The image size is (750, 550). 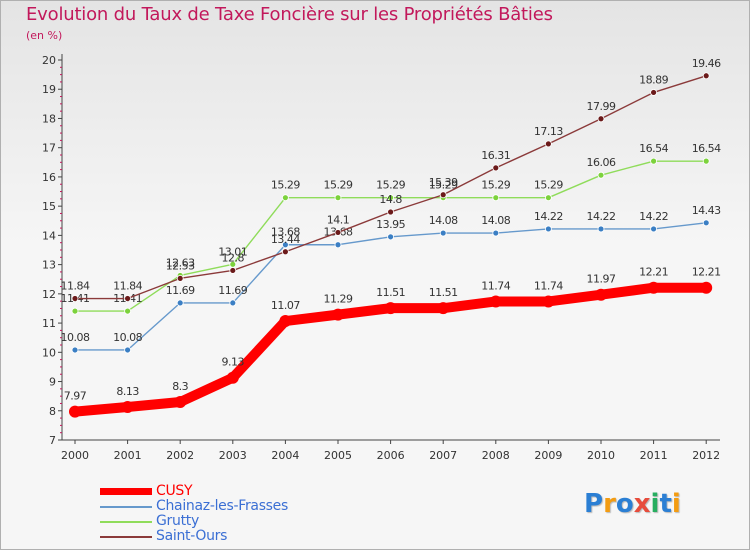 I want to click on legend-label: Chainaz-les-Frasses, so click(x=222, y=506).